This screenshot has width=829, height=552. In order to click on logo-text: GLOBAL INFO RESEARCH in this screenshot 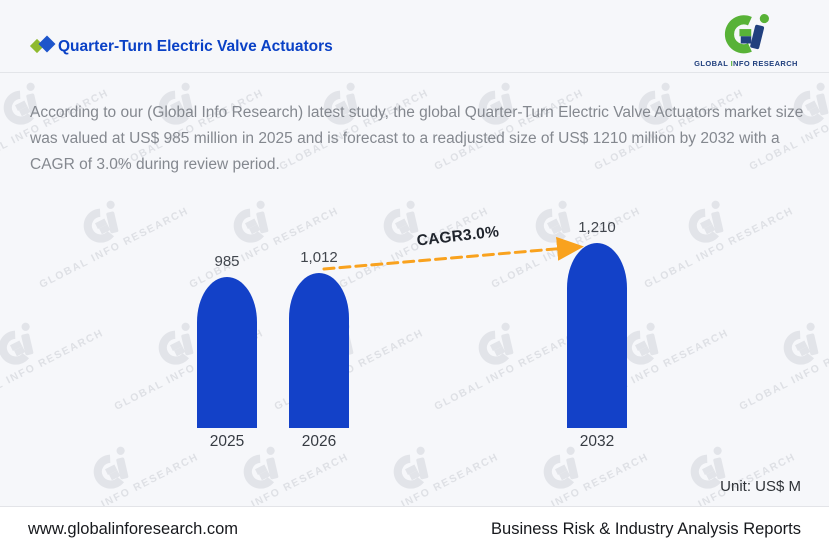, I will do `click(746, 63)`.